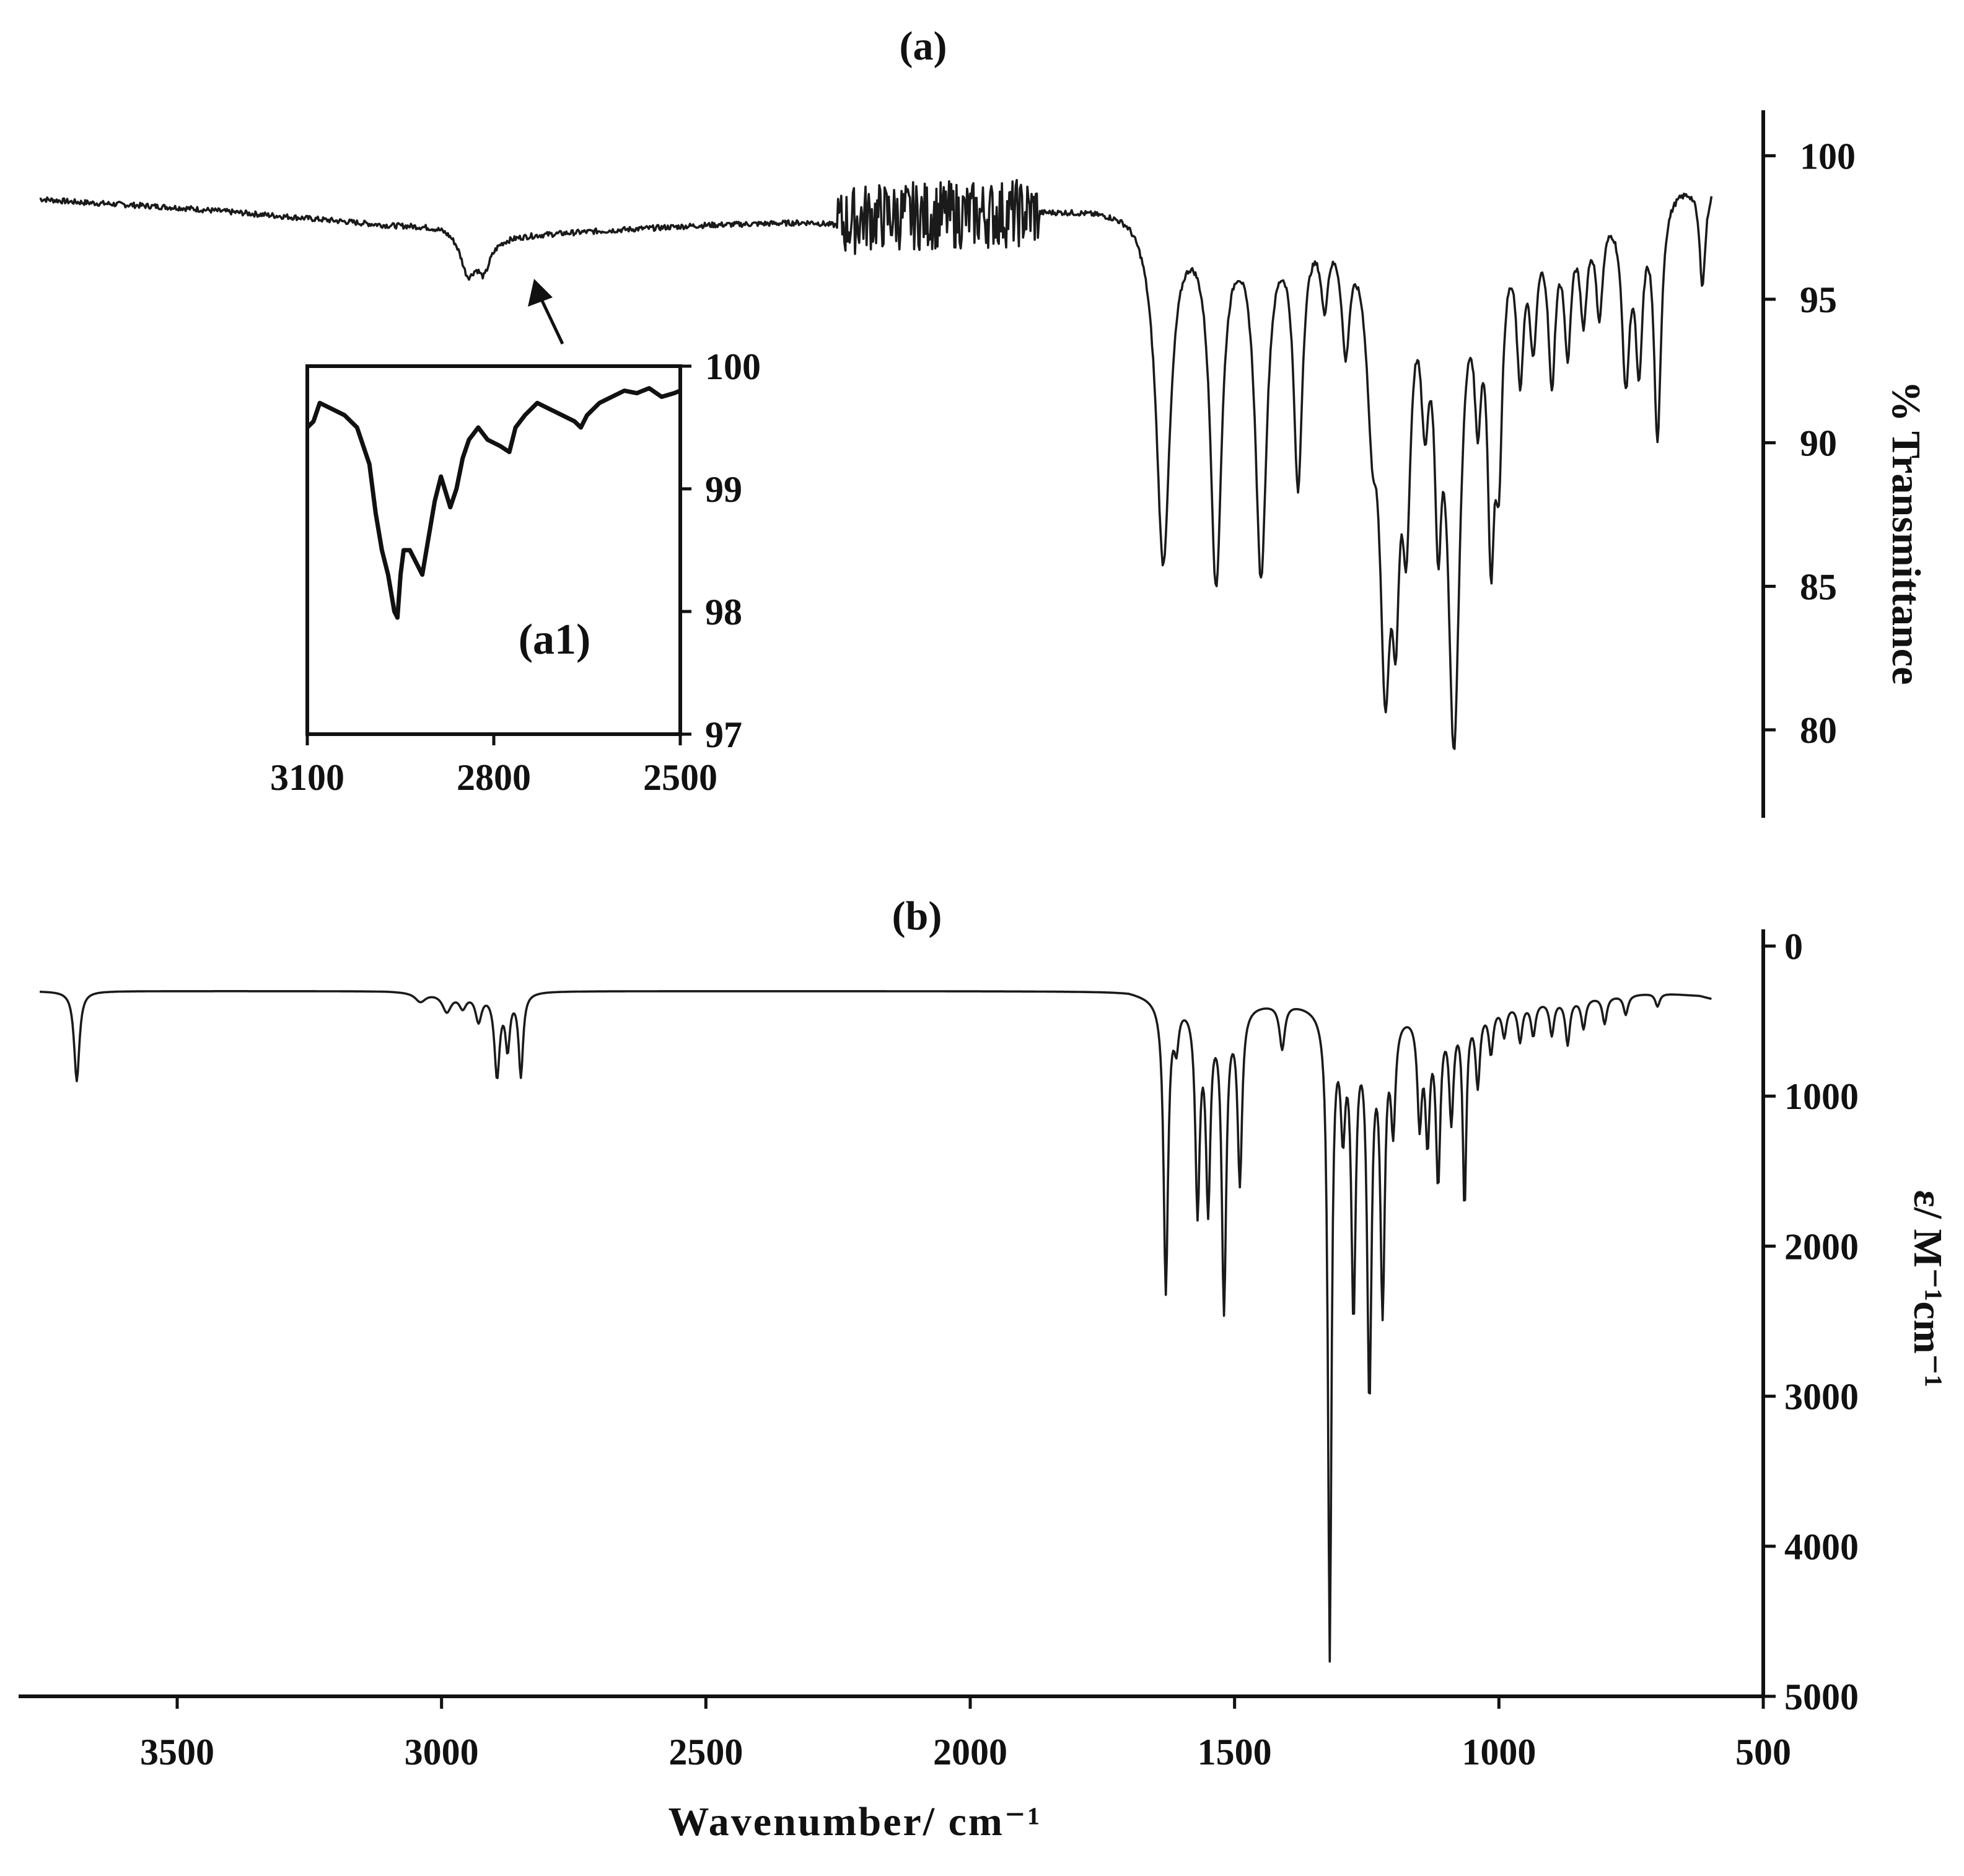 Image resolution: width=1964 pixels, height=1876 pixels. Describe the element at coordinates (1793, 946) in the screenshot. I see `panel-b-y-tick-label: 0` at that location.